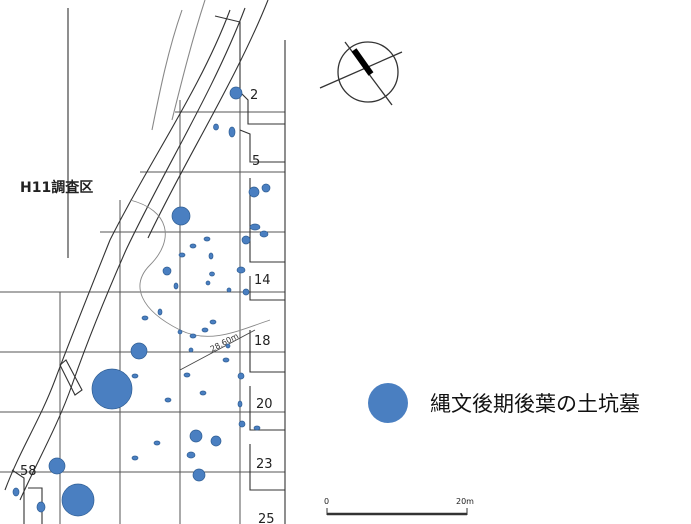  I want to click on grid-number: 2, so click(254, 95).